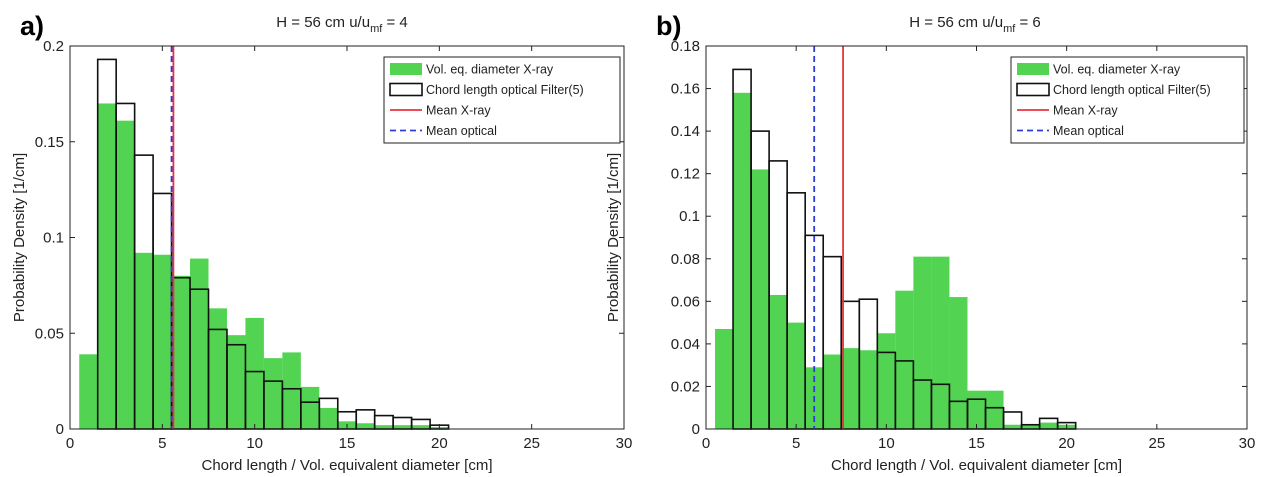  What do you see at coordinates (49, 333) in the screenshot?
I see `y-tick-label: 0.05` at bounding box center [49, 333].